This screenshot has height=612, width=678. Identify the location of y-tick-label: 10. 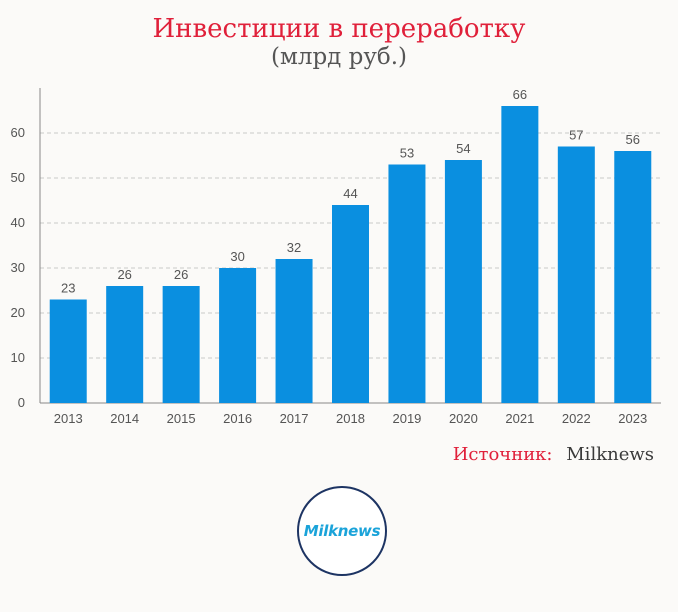
(18, 357).